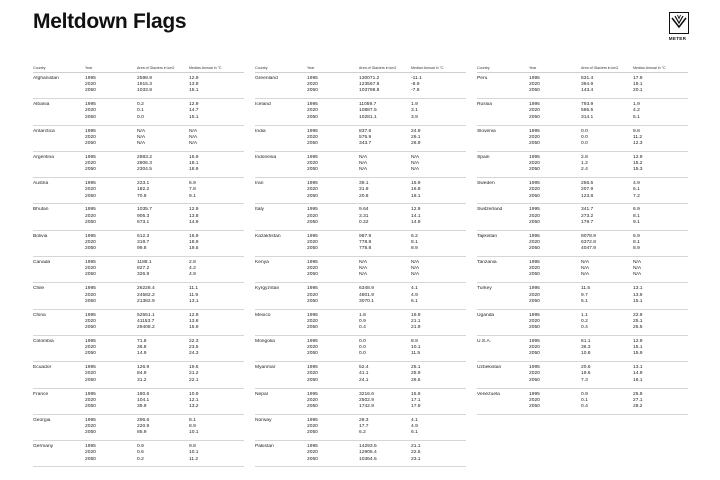 This screenshot has width=720, height=480. Describe the element at coordinates (364, 374) in the screenshot. I see `area-cell: 41.1` at that location.